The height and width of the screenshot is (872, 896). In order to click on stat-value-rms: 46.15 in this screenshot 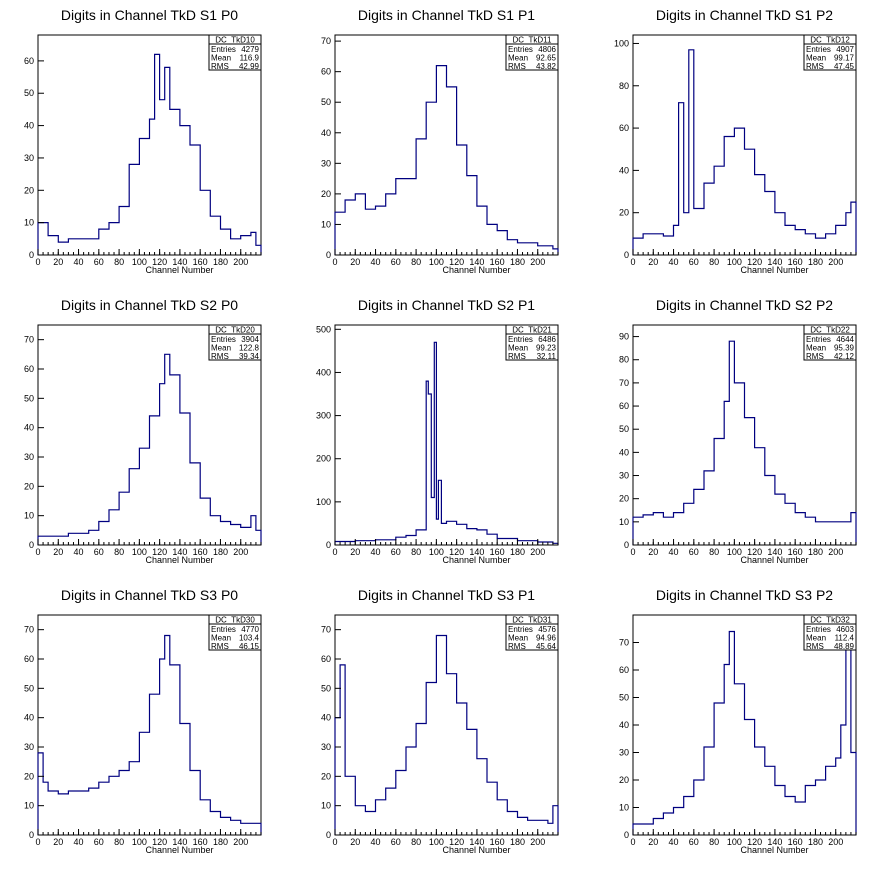, I will do `click(249, 646)`.